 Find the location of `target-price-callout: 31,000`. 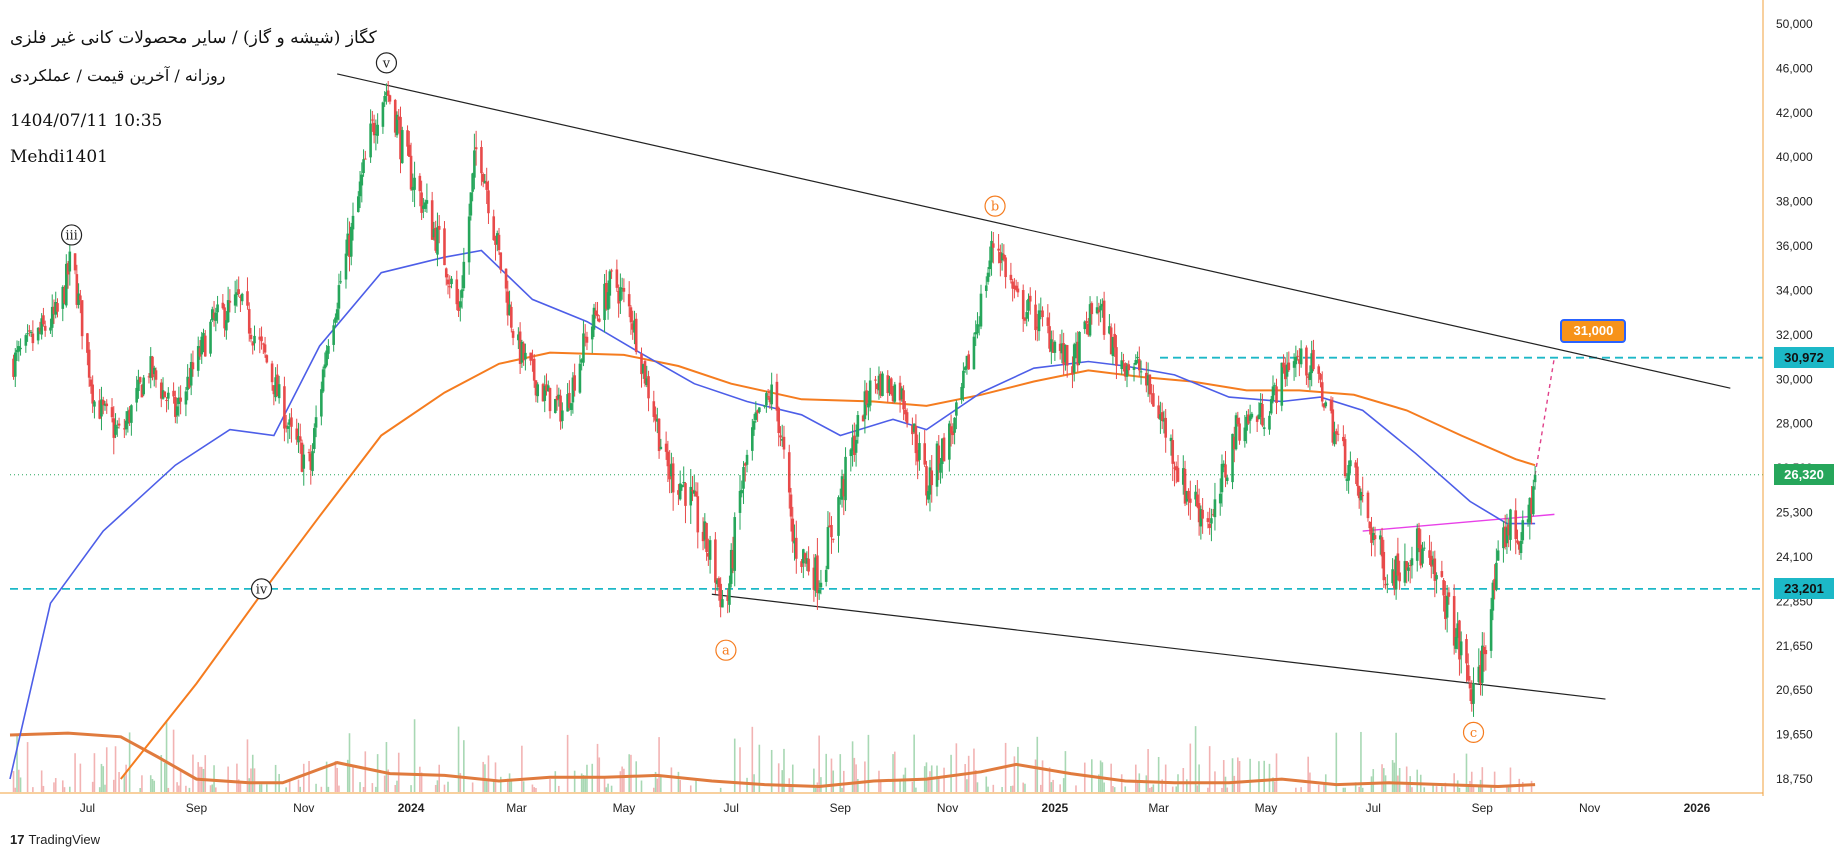

target-price-callout: 31,000 is located at coordinates (1593, 331).